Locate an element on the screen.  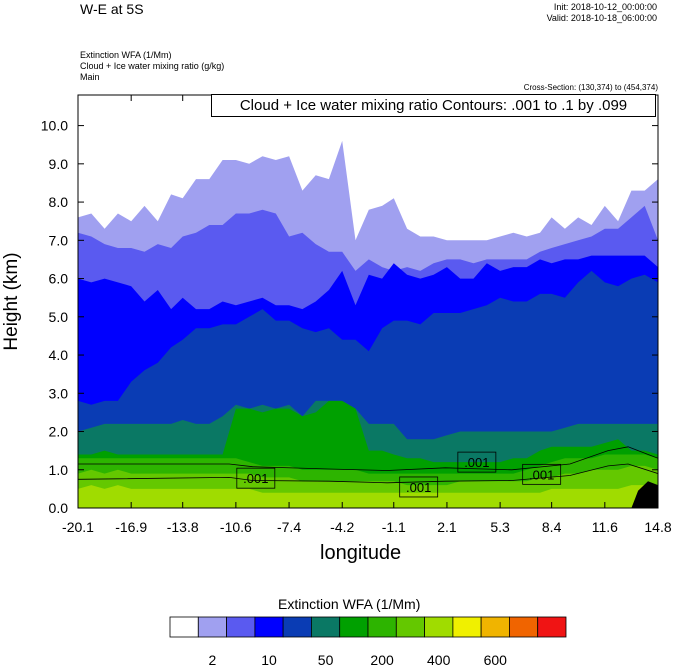
y-tick-label: 2.0 is located at coordinates (59, 432).